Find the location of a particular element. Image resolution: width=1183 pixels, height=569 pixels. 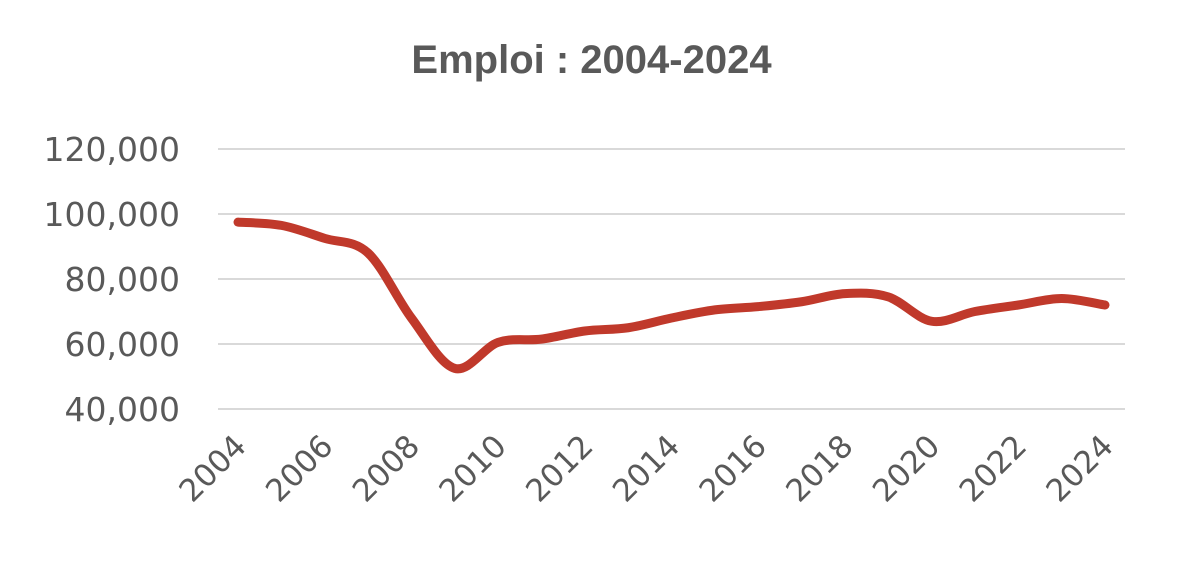

y-axis-ticks: 120,000 100,000 80,000 60,000 40,000 is located at coordinates (112, 279).